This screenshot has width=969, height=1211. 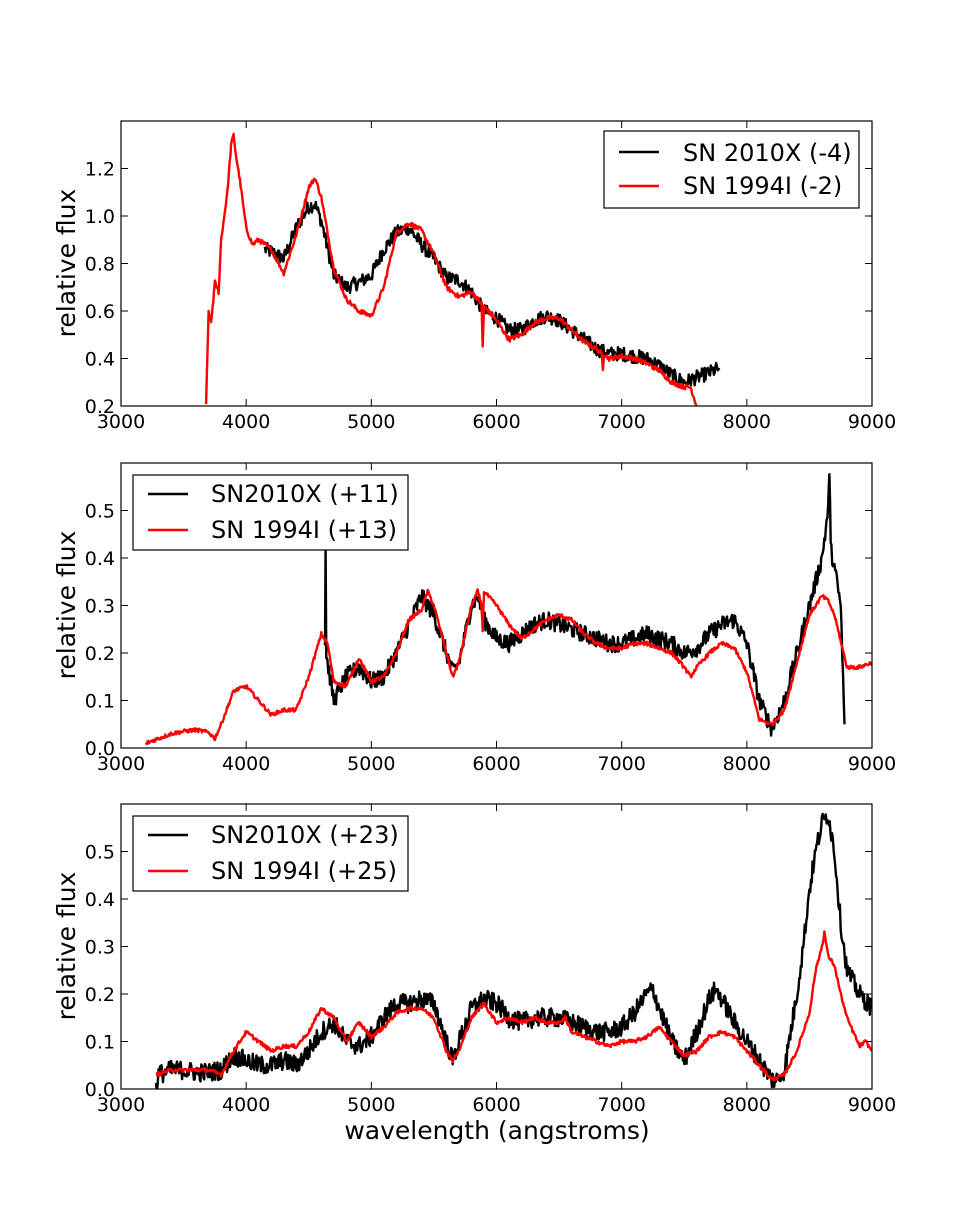 What do you see at coordinates (305, 494) in the screenshot?
I see `legend-label-0: SN2010X (+11)` at bounding box center [305, 494].